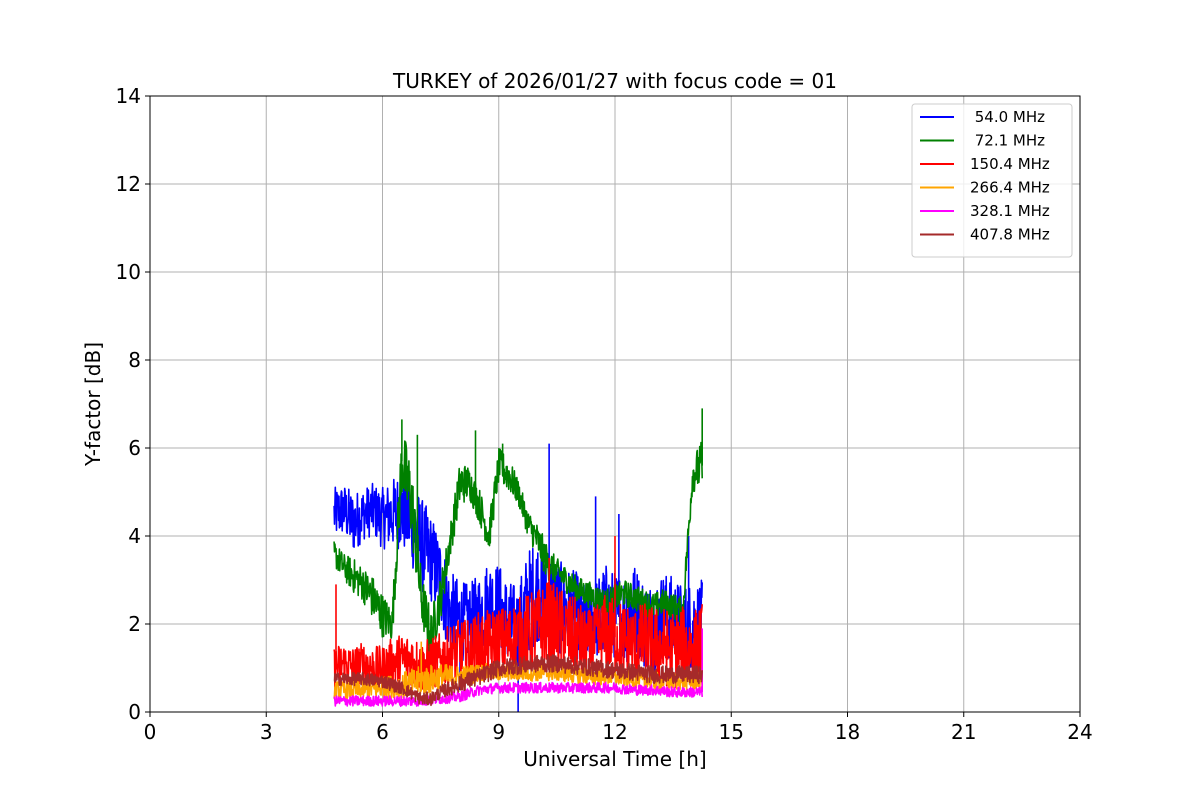 The width and height of the screenshot is (1200, 800). I want to click on series-layer, so click(518, 560).